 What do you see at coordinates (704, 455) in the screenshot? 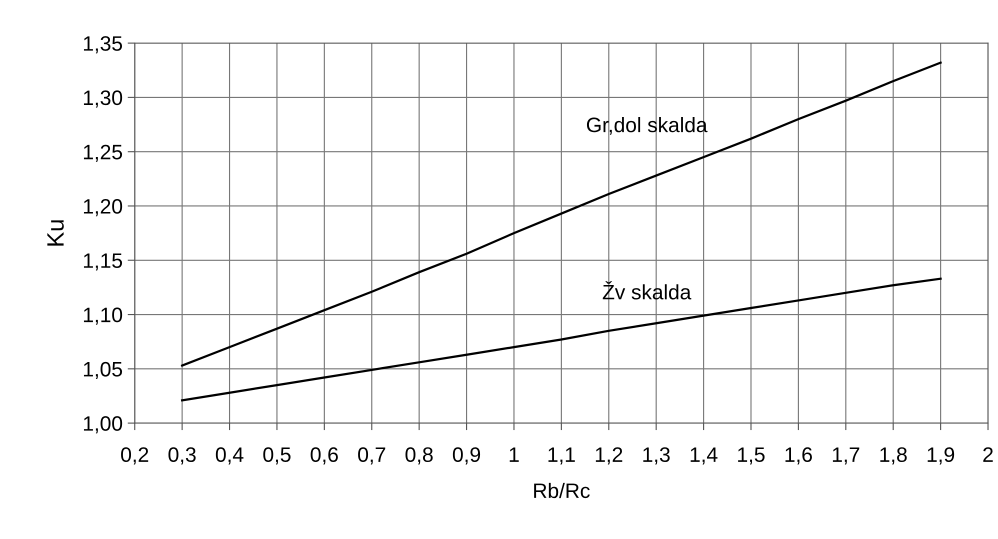
I see `x-tick-label: 1,4` at bounding box center [704, 455].